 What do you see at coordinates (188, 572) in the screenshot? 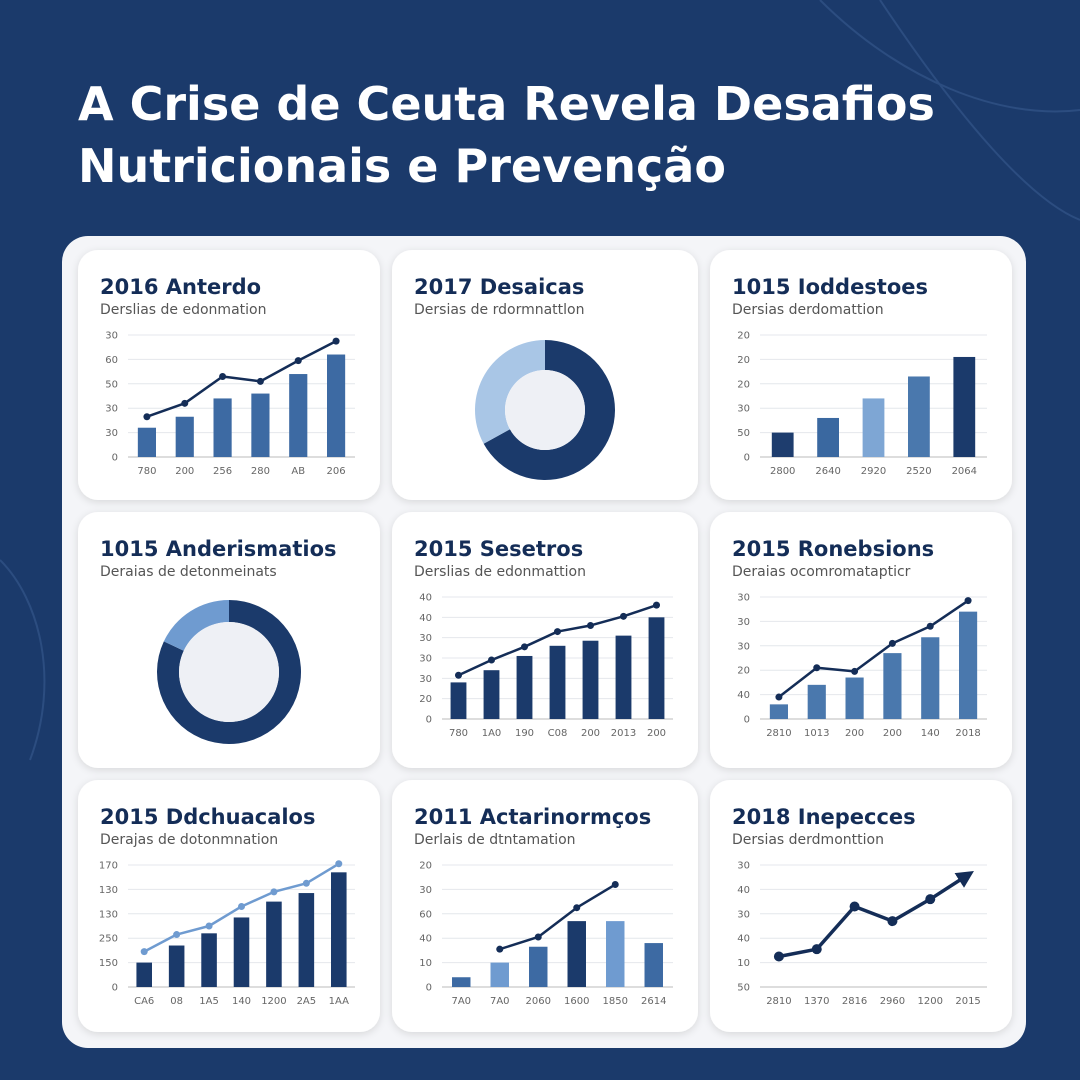
I see `chart-subtitle: Deraias de detonmeinats` at bounding box center [188, 572].